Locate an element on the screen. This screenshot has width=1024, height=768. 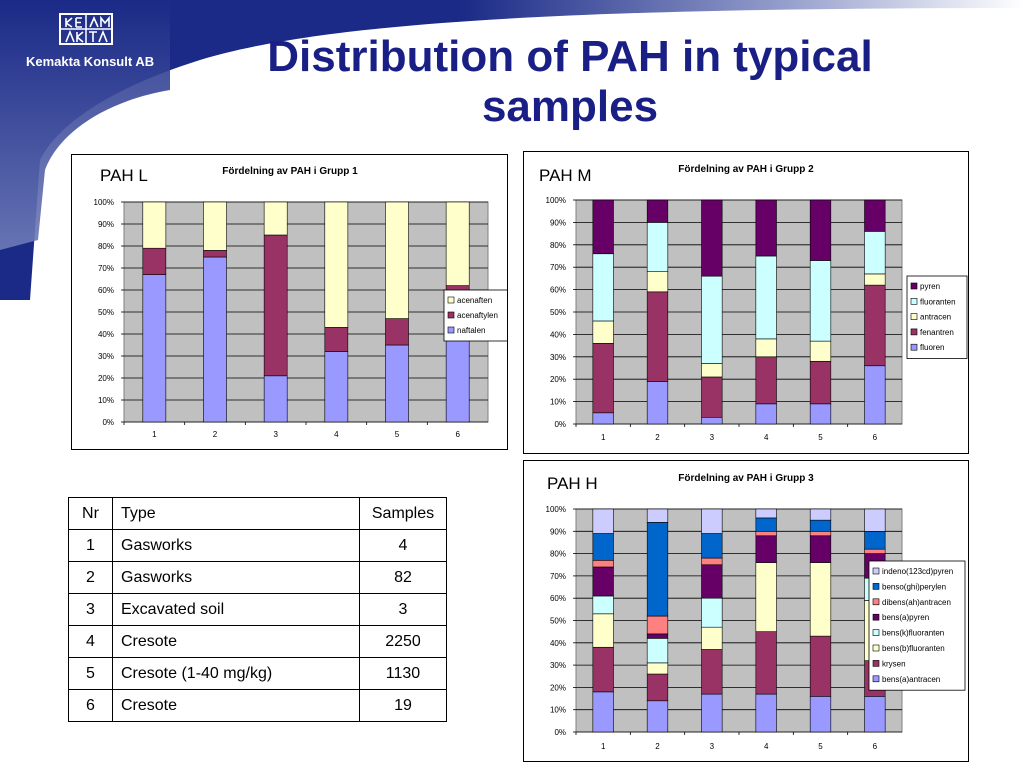
legend-label: fluoranten is located at coordinates (938, 301).